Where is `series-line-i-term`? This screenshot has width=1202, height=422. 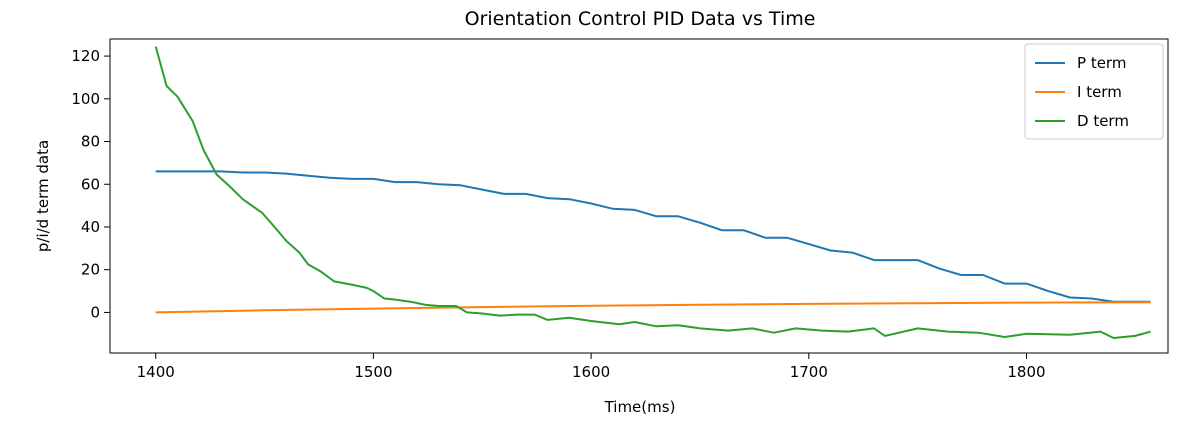 series-line-i-term is located at coordinates (653, 307).